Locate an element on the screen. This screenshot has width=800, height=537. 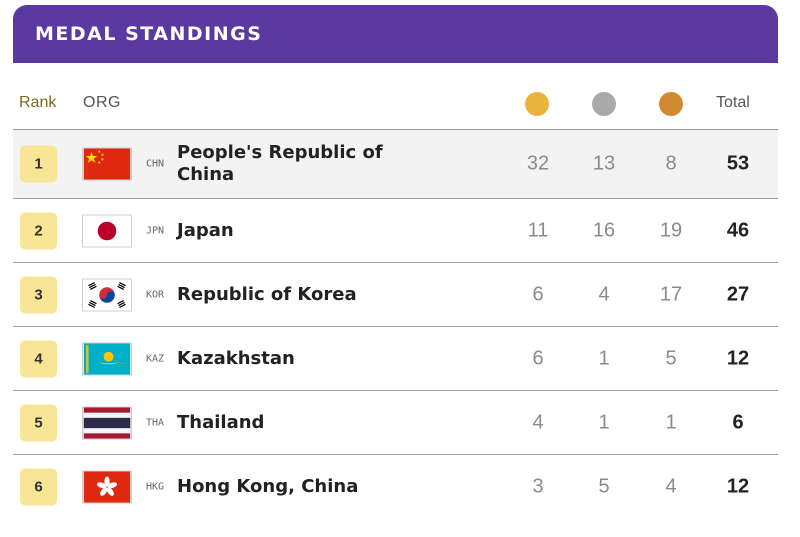
gold-count: 4 is located at coordinates (538, 422).